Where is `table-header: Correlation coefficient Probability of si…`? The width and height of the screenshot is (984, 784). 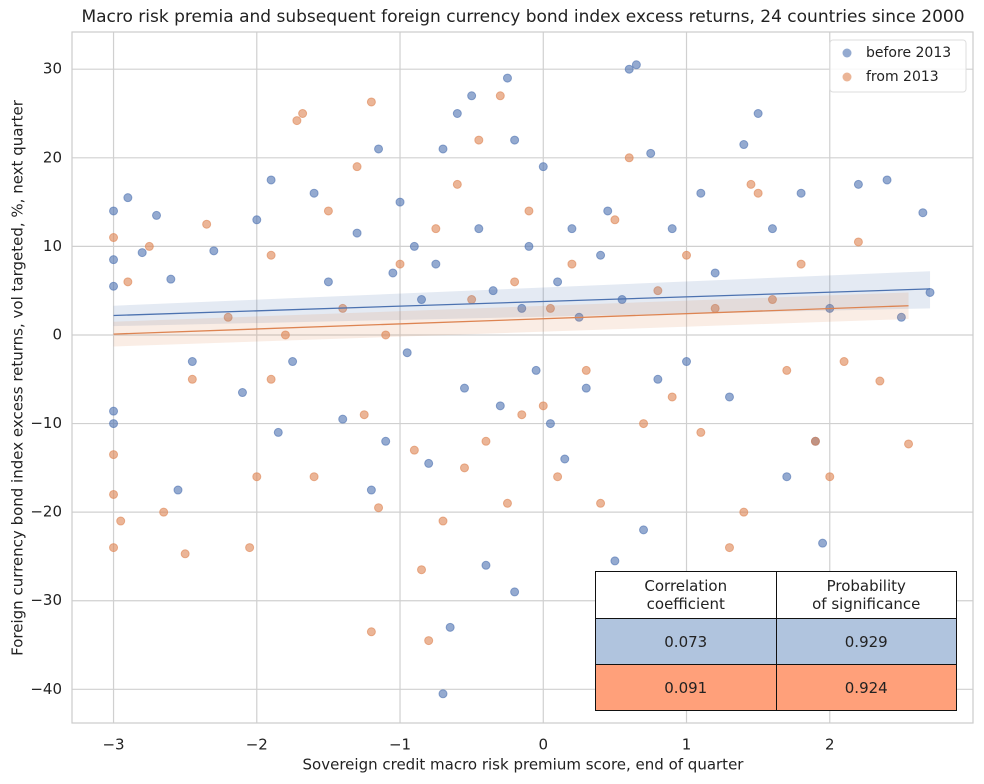
table-header: Correlation coefficient Probability of si… is located at coordinates (776, 595).